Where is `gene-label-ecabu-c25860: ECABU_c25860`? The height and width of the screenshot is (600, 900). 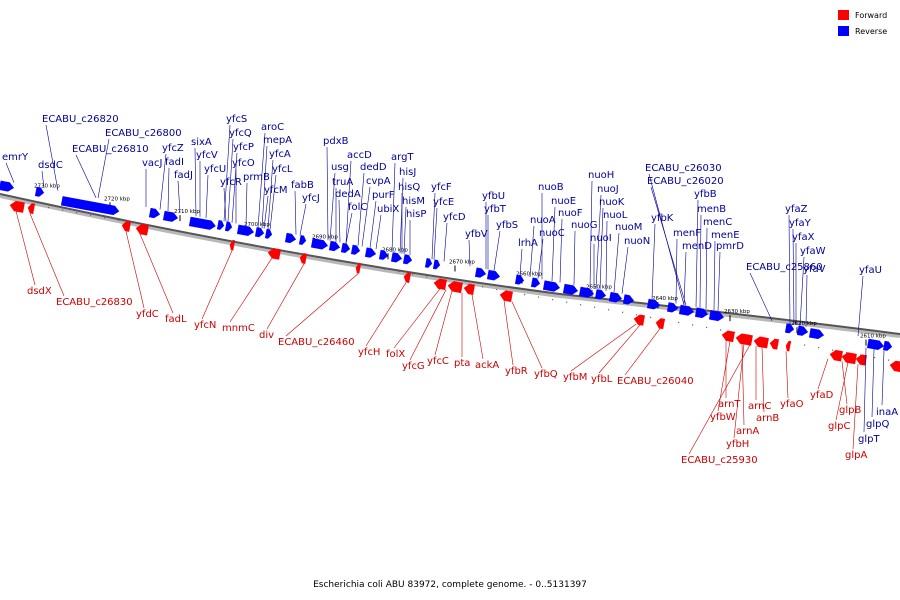
gene-label-ecabu-c25860: ECABU_c25860 is located at coordinates (784, 267).